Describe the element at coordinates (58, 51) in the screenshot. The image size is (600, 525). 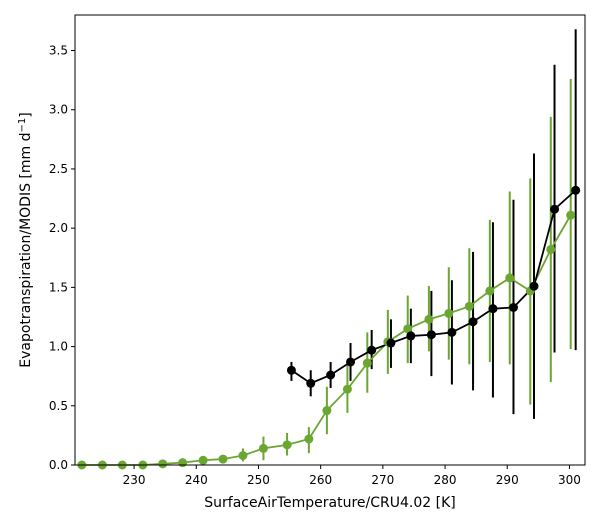
I see `y-tick-label: 3.5` at that location.